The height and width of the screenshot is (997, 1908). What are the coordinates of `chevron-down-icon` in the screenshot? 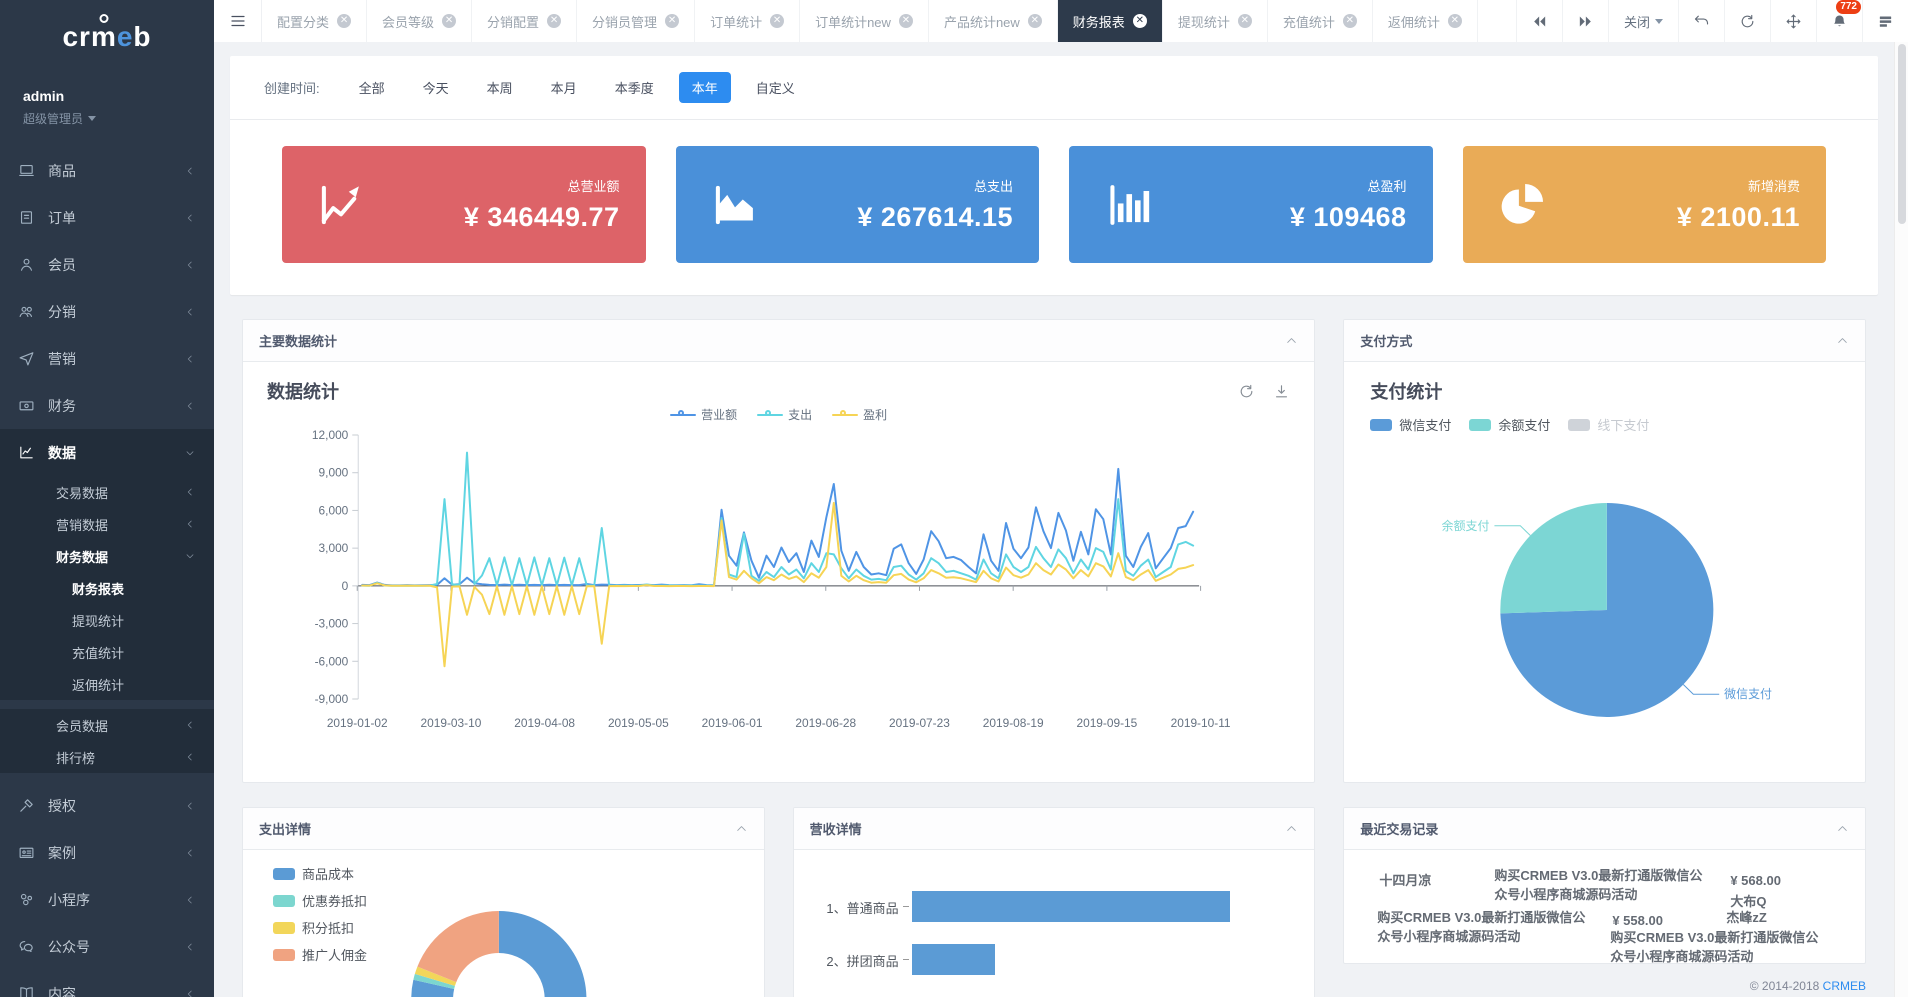 It's located at (190, 453).